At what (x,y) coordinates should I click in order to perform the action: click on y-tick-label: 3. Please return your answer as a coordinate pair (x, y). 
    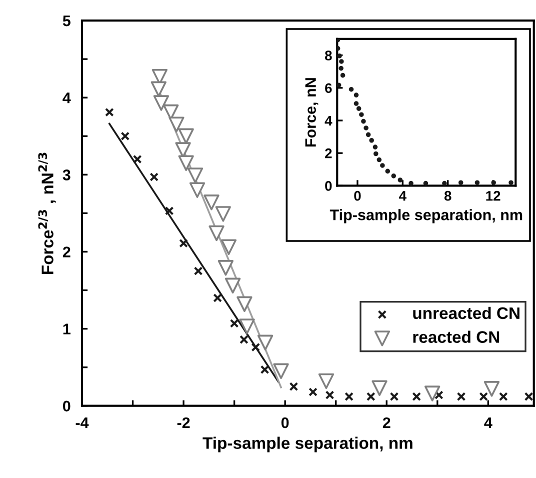
    Looking at the image, I should click on (66, 175).